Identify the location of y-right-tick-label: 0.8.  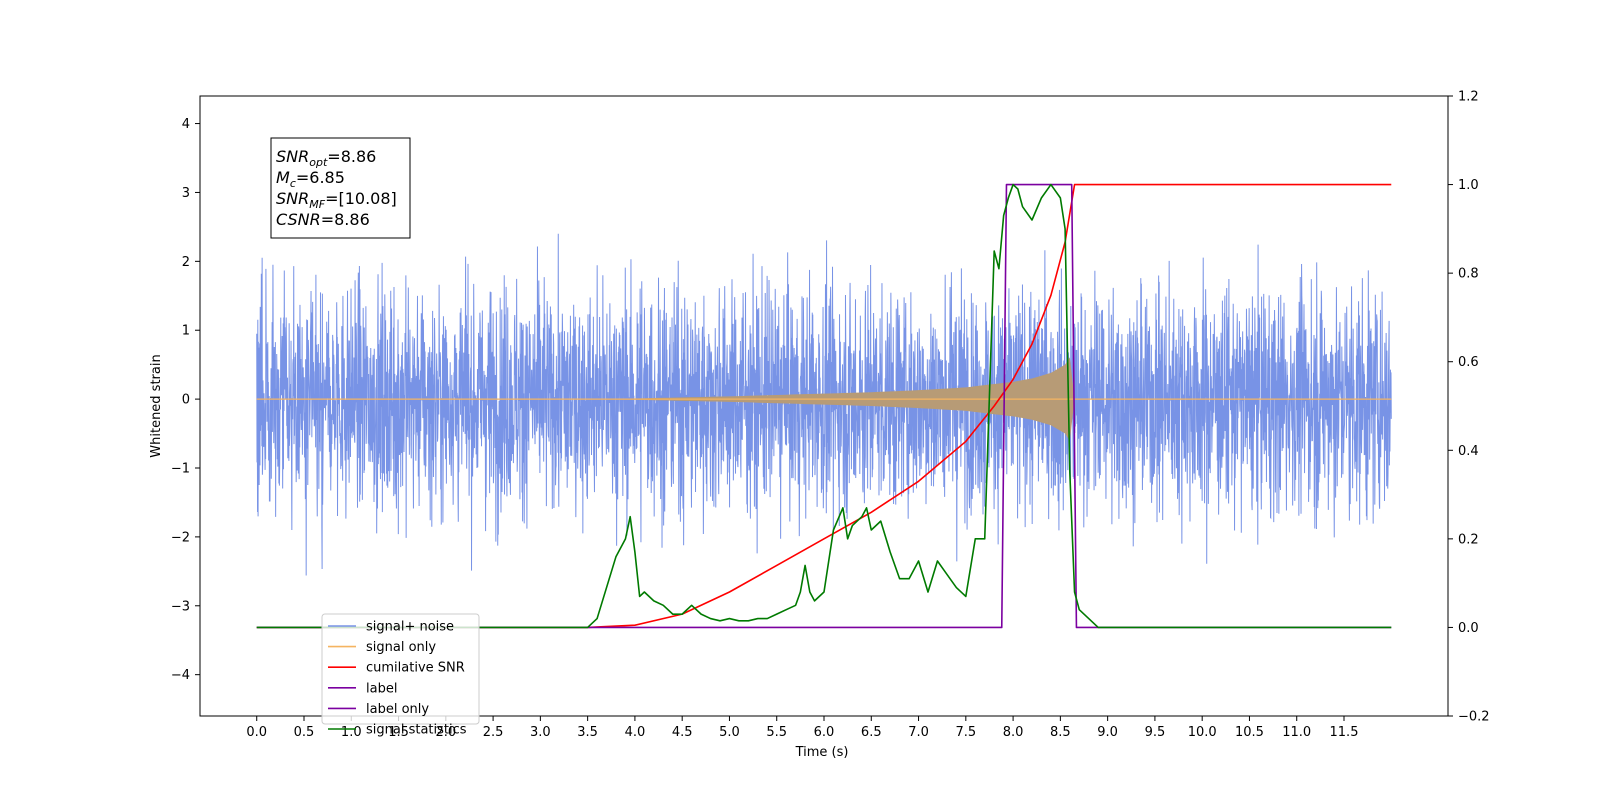
(1468, 274).